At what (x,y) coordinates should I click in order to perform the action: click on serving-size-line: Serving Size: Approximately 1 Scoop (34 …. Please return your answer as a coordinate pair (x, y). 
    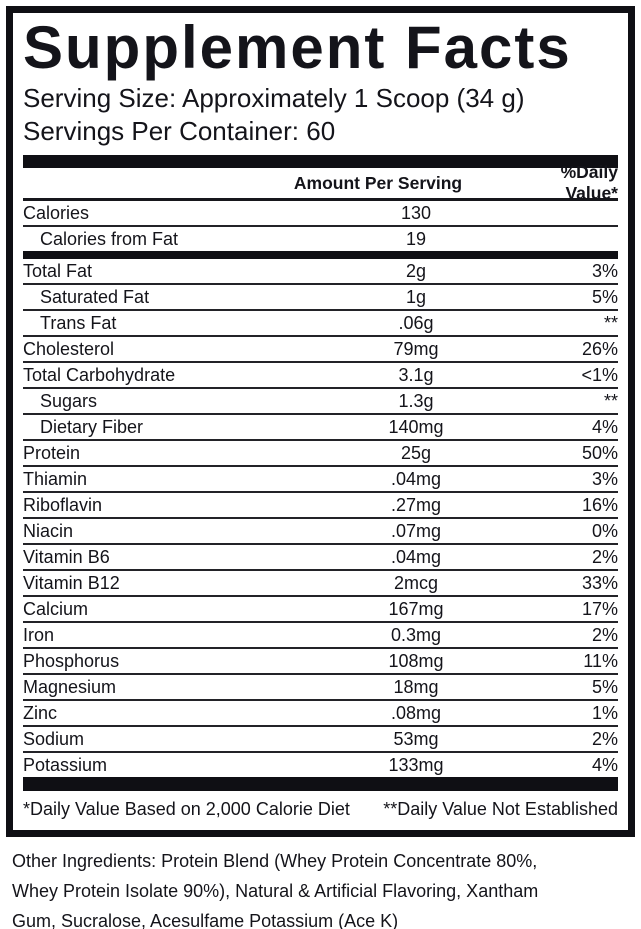
    Looking at the image, I should click on (274, 98).